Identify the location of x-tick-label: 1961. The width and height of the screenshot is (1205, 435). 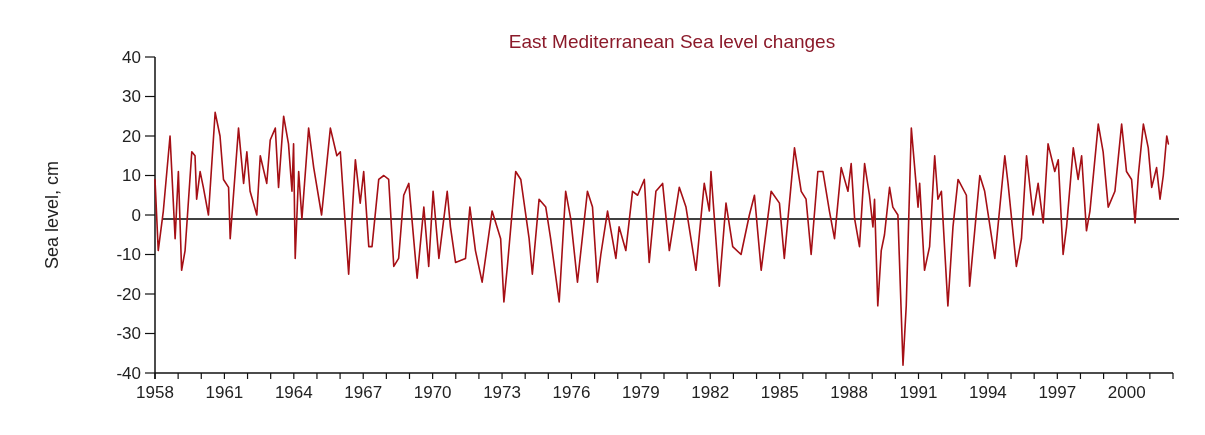
(224, 392).